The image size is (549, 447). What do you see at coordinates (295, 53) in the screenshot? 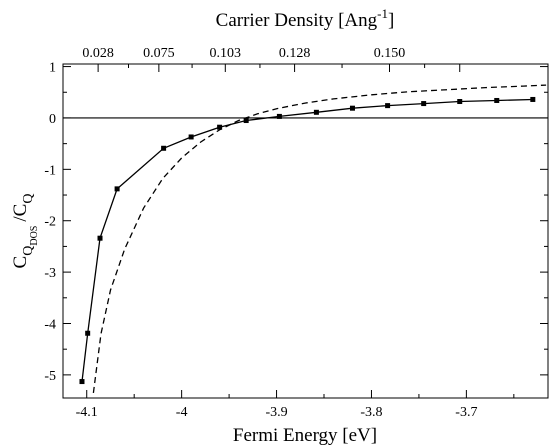
I see `top-tick-label-3: 0.128` at bounding box center [295, 53].